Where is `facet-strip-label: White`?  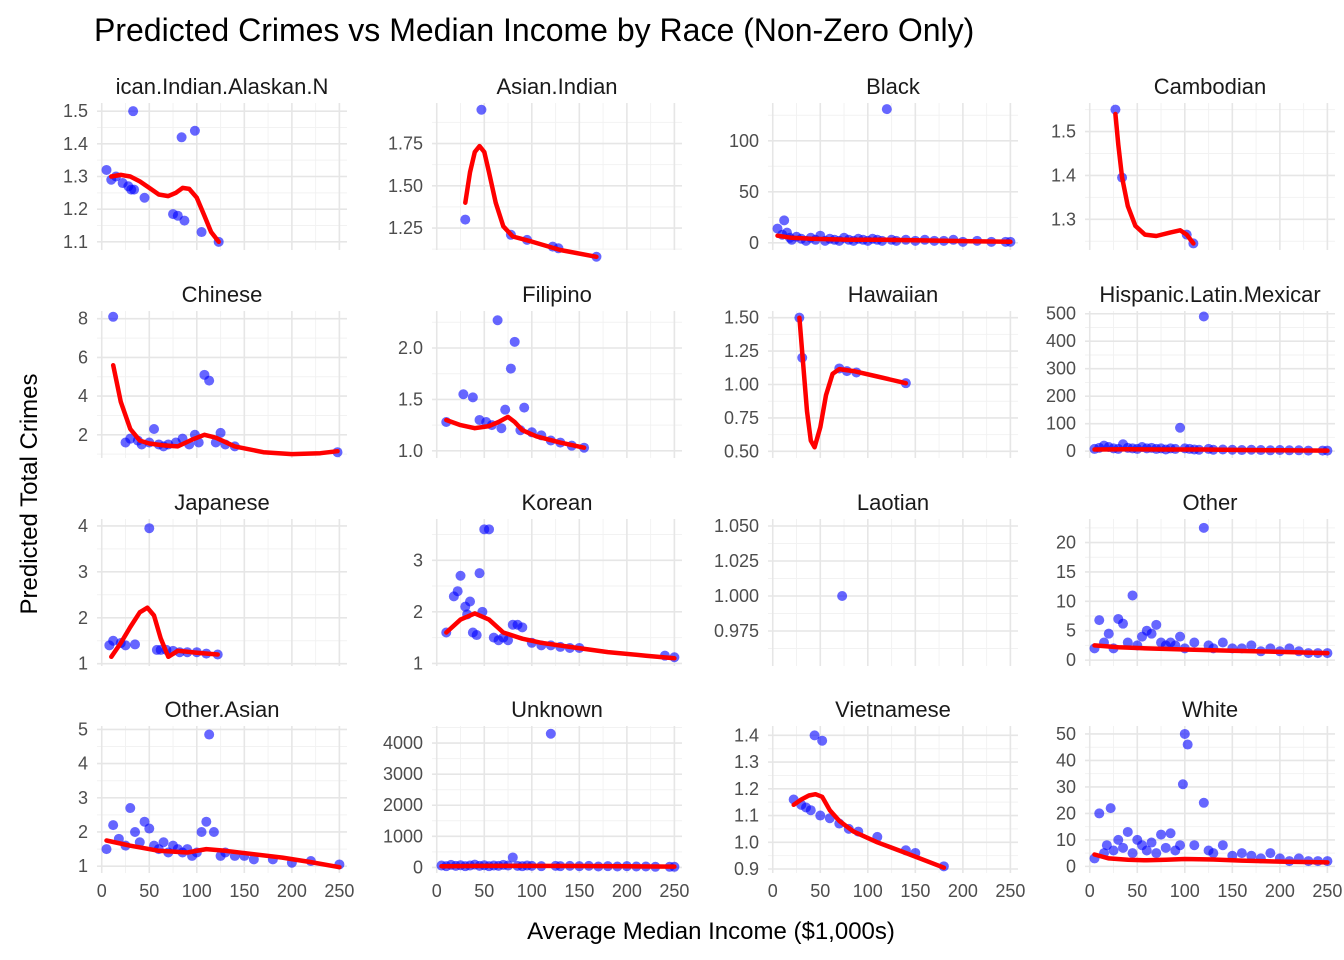
facet-strip-label: White is located at coordinates (1210, 709).